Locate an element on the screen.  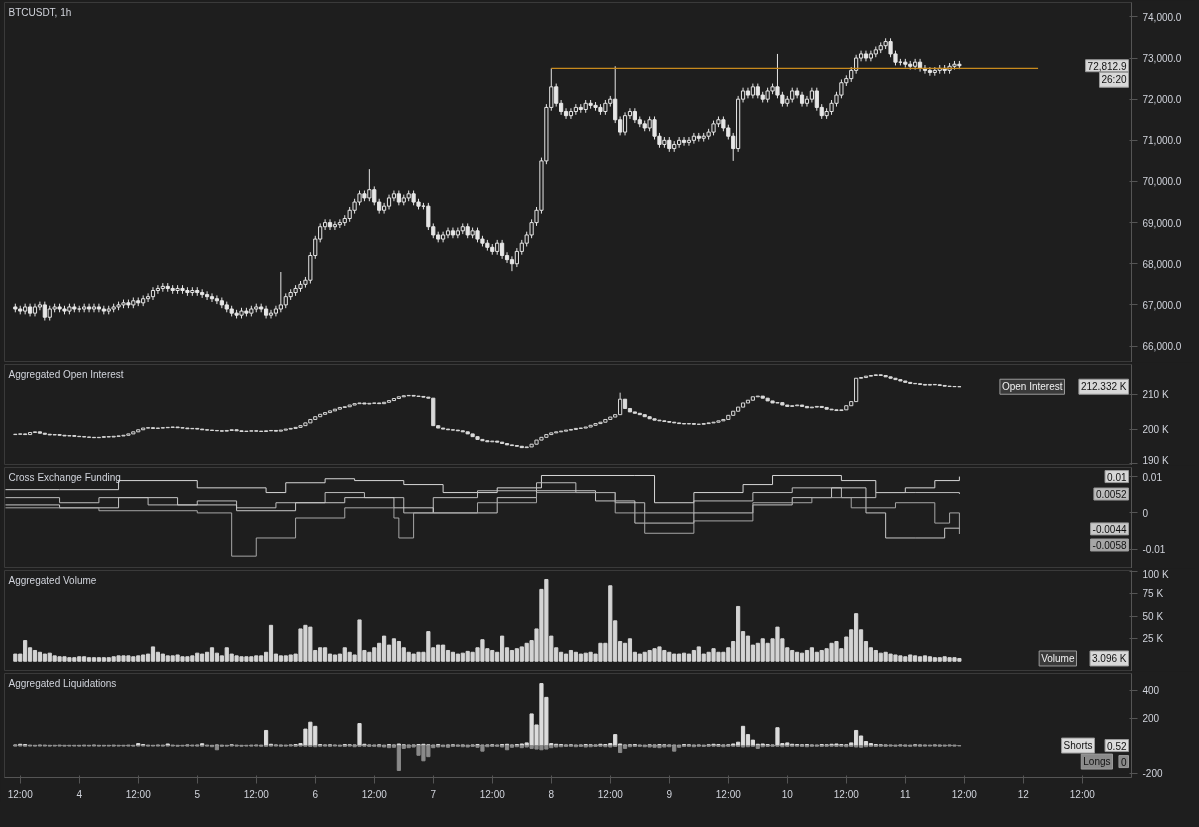
y-tick-label: 25 K is located at coordinates (1153, 639).